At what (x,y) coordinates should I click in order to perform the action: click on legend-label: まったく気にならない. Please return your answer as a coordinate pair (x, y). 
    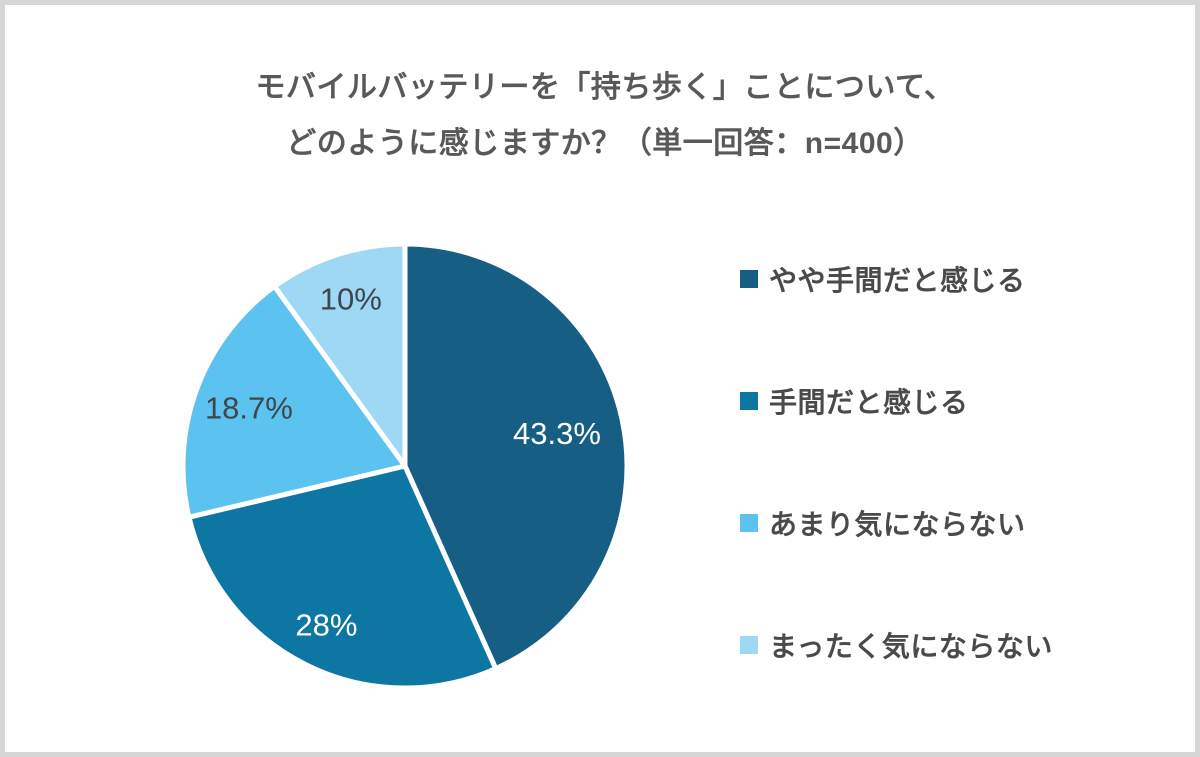
    Looking at the image, I should click on (911, 646).